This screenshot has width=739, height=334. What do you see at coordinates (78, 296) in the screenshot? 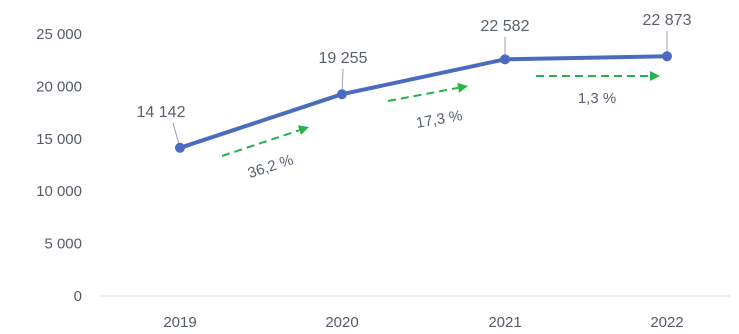
I see `y-tick-label: 0` at bounding box center [78, 296].